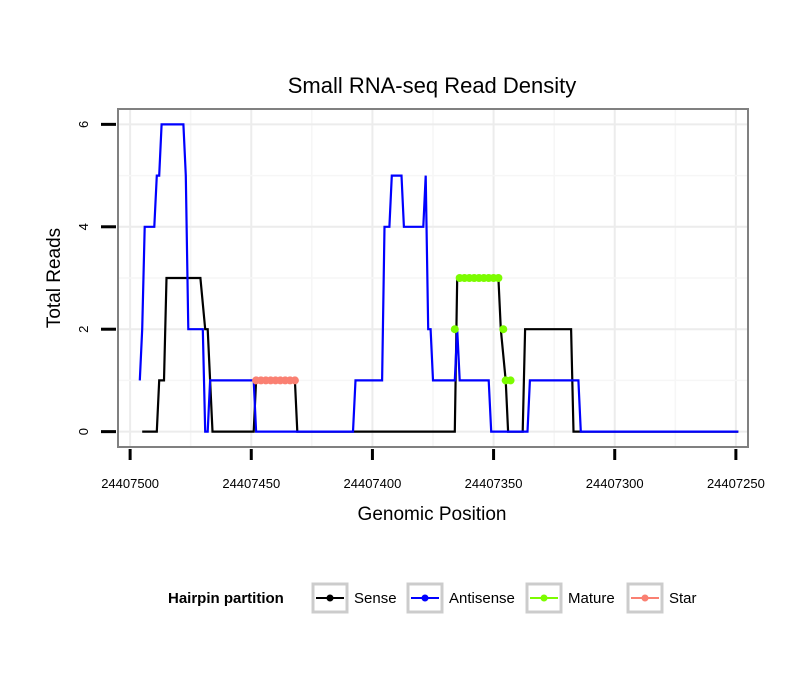 The width and height of the screenshot is (810, 690). Describe the element at coordinates (54, 278) in the screenshot. I see `y-axis-title: Total Reads` at that location.